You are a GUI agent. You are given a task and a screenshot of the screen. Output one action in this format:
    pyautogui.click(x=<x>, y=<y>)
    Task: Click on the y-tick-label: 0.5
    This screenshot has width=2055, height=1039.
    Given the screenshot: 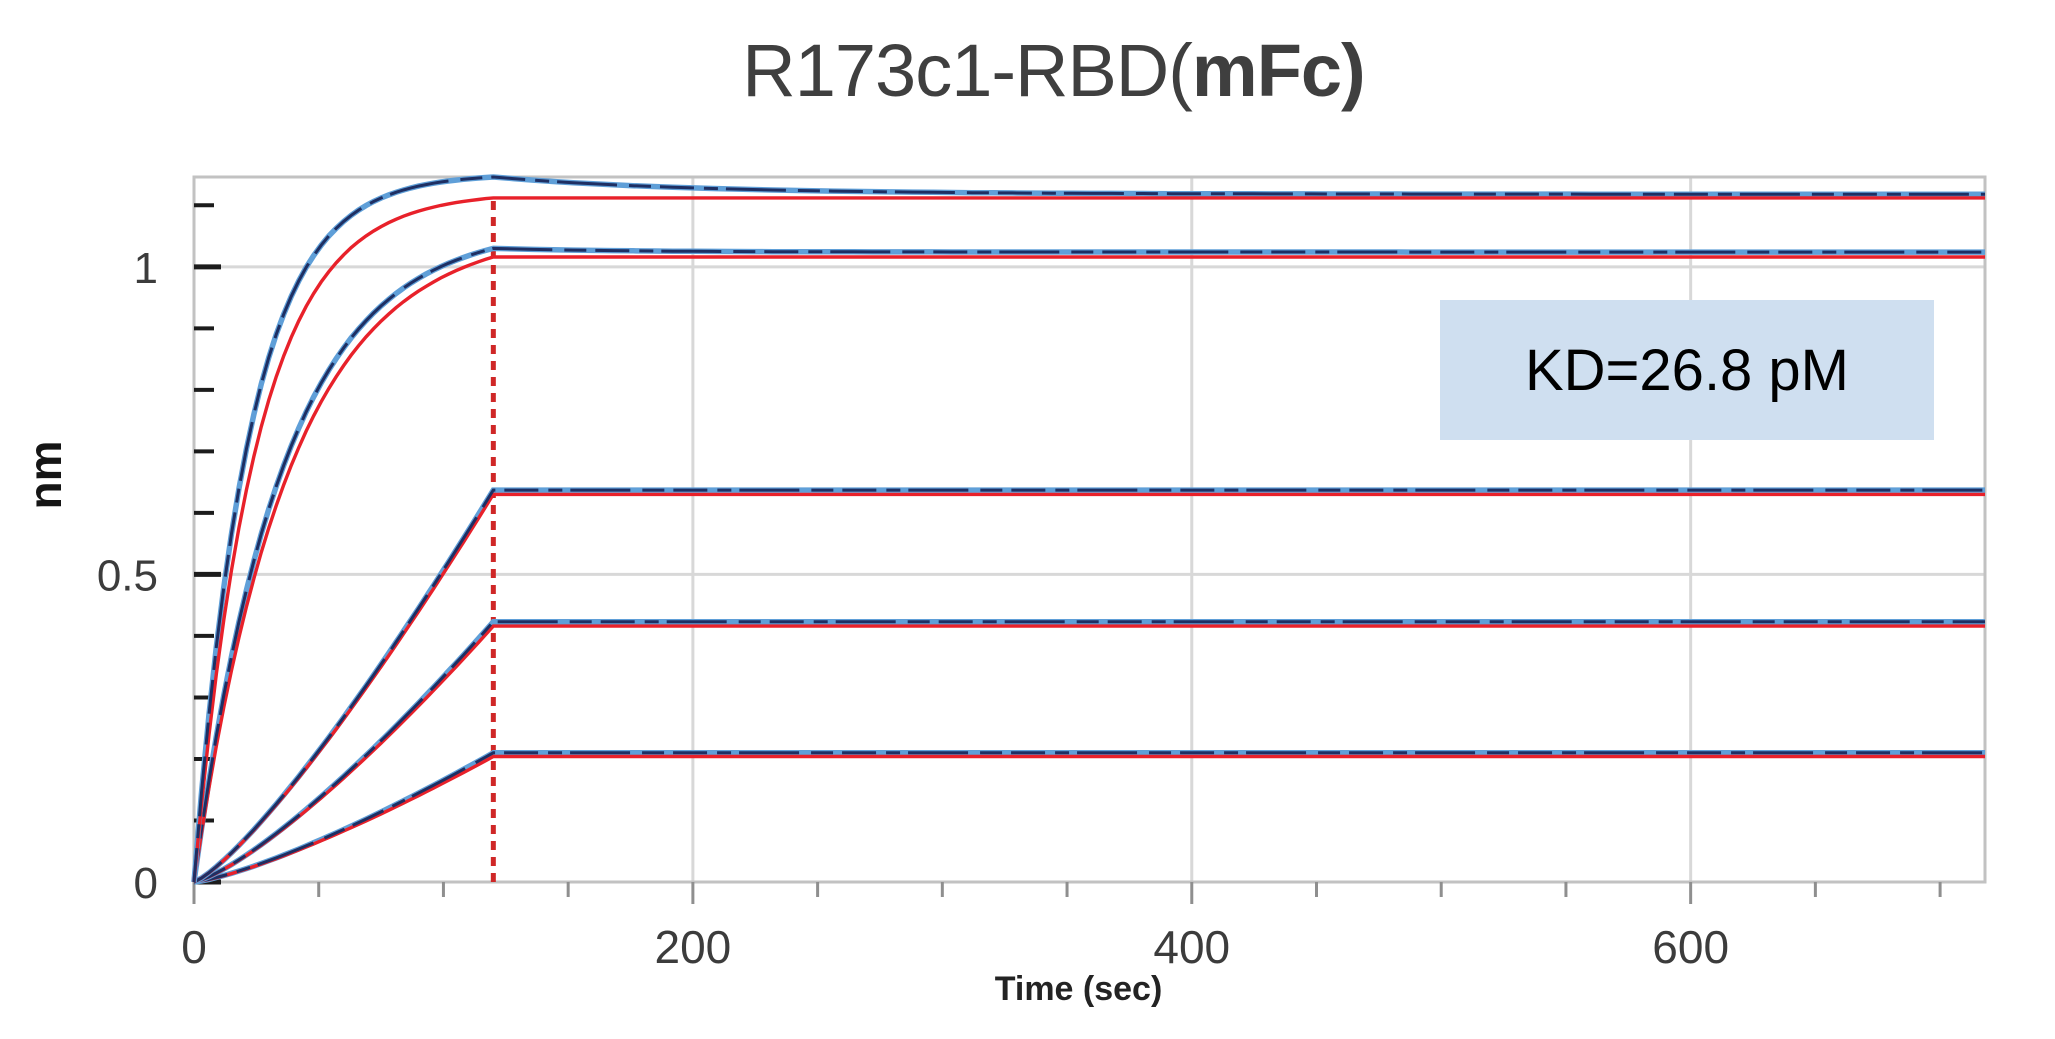 What is the action you would take?
    pyautogui.click(x=127, y=575)
    